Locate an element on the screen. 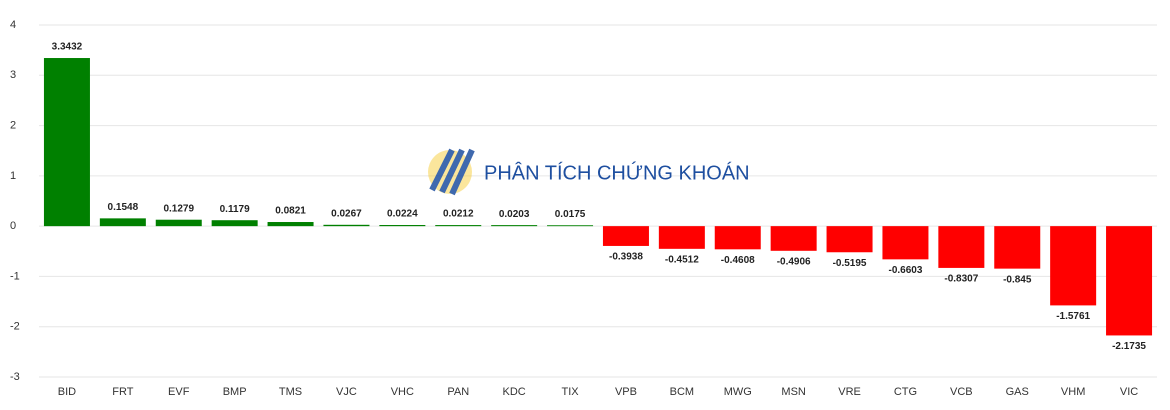 The image size is (1170, 410). x-tick-label: TMS is located at coordinates (290, 392).